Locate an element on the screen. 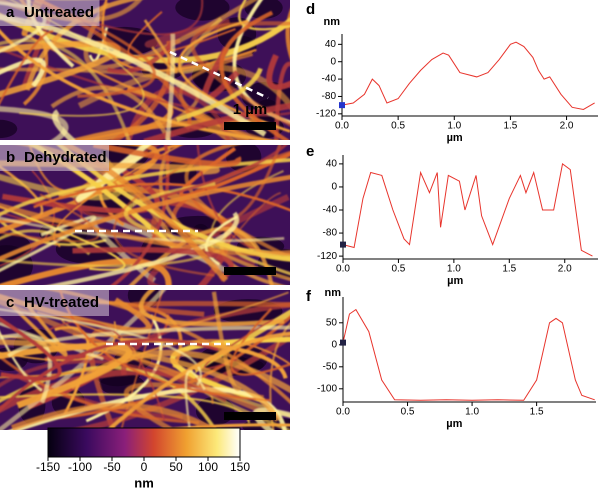 Image resolution: width=600 pixels, height=494 pixels. panel-label: Dehydrated is located at coordinates (65, 157).